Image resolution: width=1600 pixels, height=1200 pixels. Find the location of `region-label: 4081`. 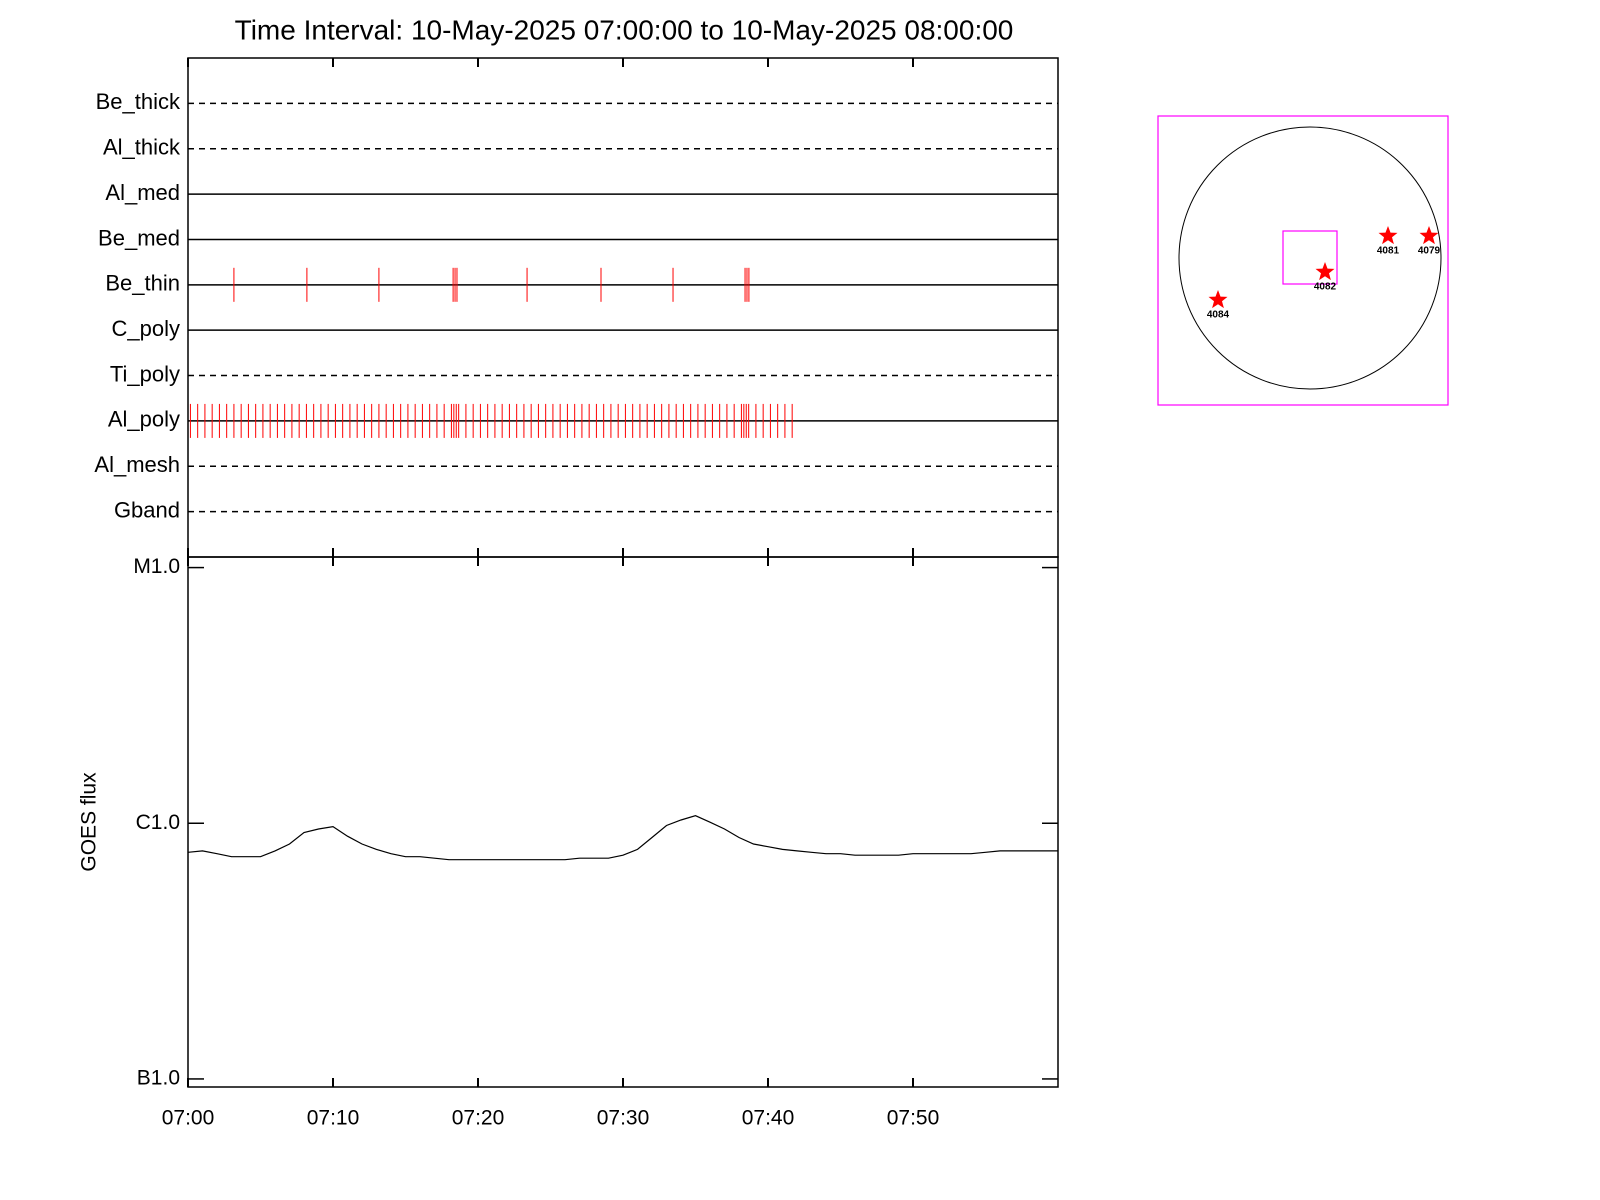

region-label: 4081 is located at coordinates (1388, 251).